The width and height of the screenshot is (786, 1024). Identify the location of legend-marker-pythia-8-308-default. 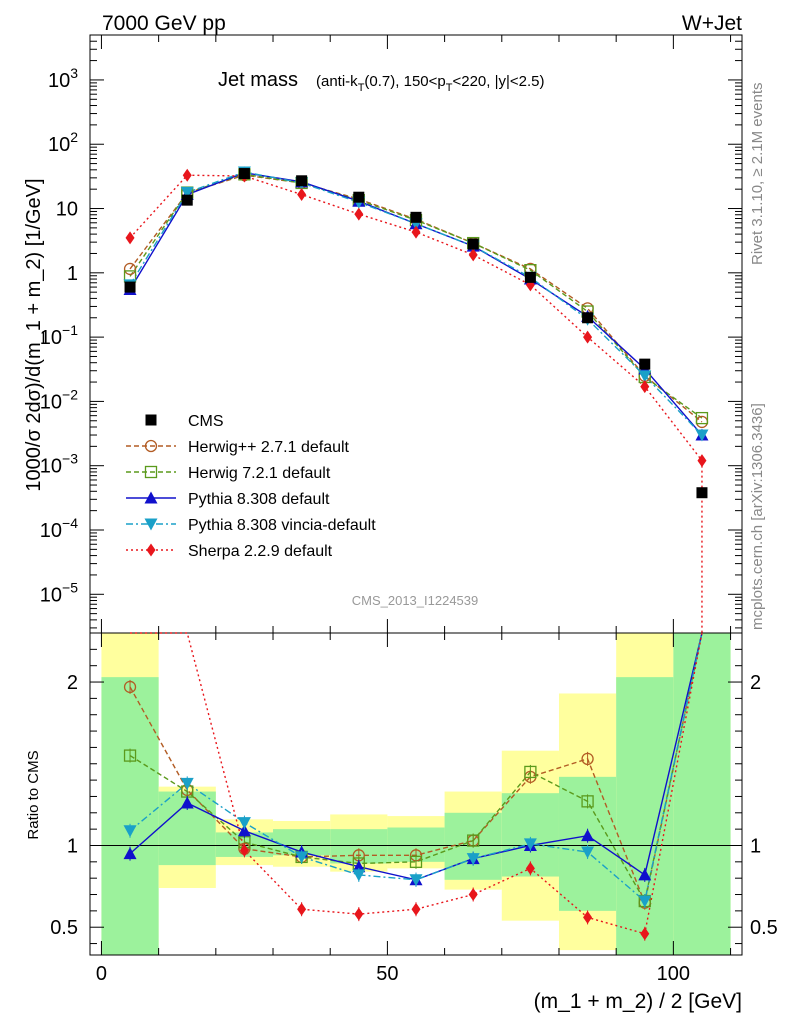
(151, 497).